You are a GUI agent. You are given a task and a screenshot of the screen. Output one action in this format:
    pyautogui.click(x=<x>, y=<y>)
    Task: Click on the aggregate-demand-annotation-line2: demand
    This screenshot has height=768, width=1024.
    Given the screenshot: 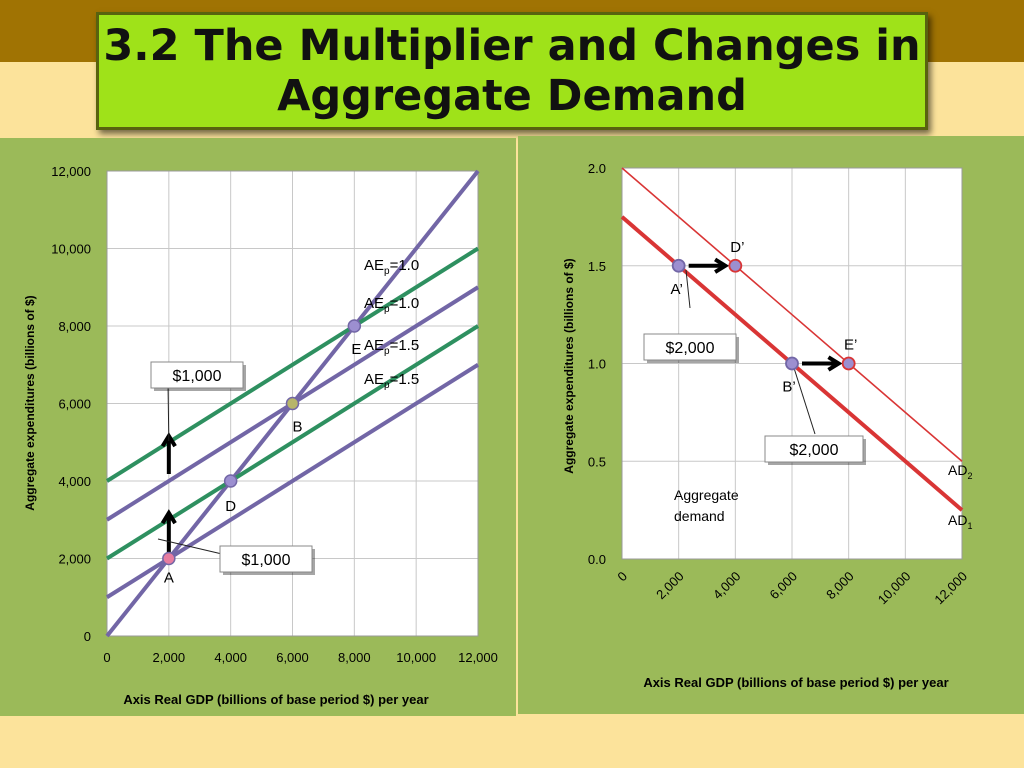 What is the action you would take?
    pyautogui.click(x=699, y=516)
    